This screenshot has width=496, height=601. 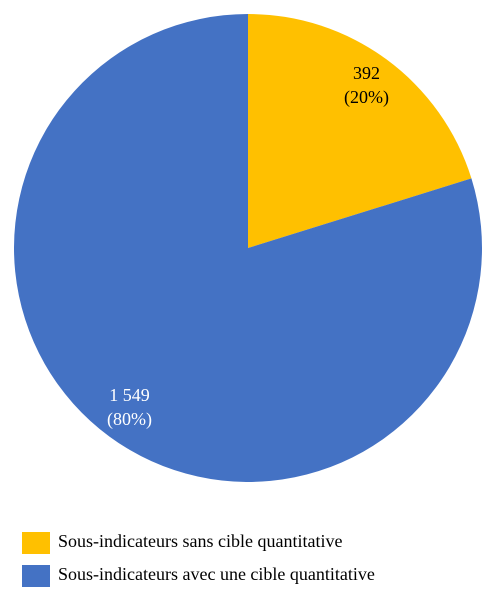 What do you see at coordinates (366, 73) in the screenshot?
I see `value-label: 392` at bounding box center [366, 73].